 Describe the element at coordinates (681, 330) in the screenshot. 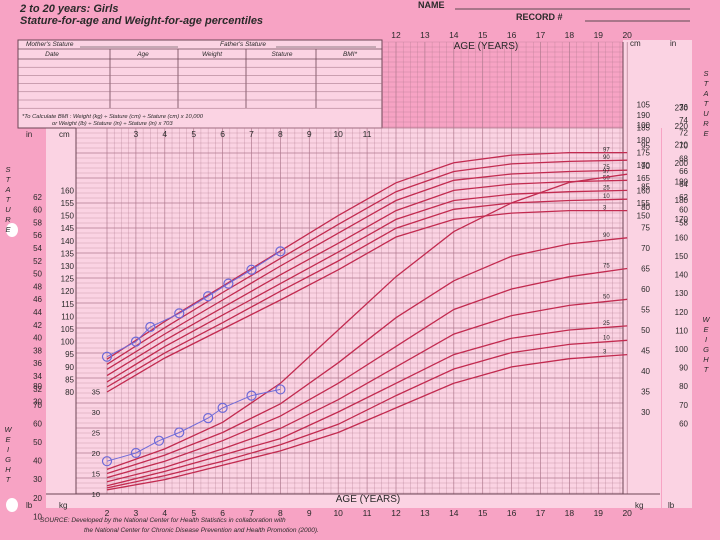

I see `right-weight-lb-tick: 110` at that location.